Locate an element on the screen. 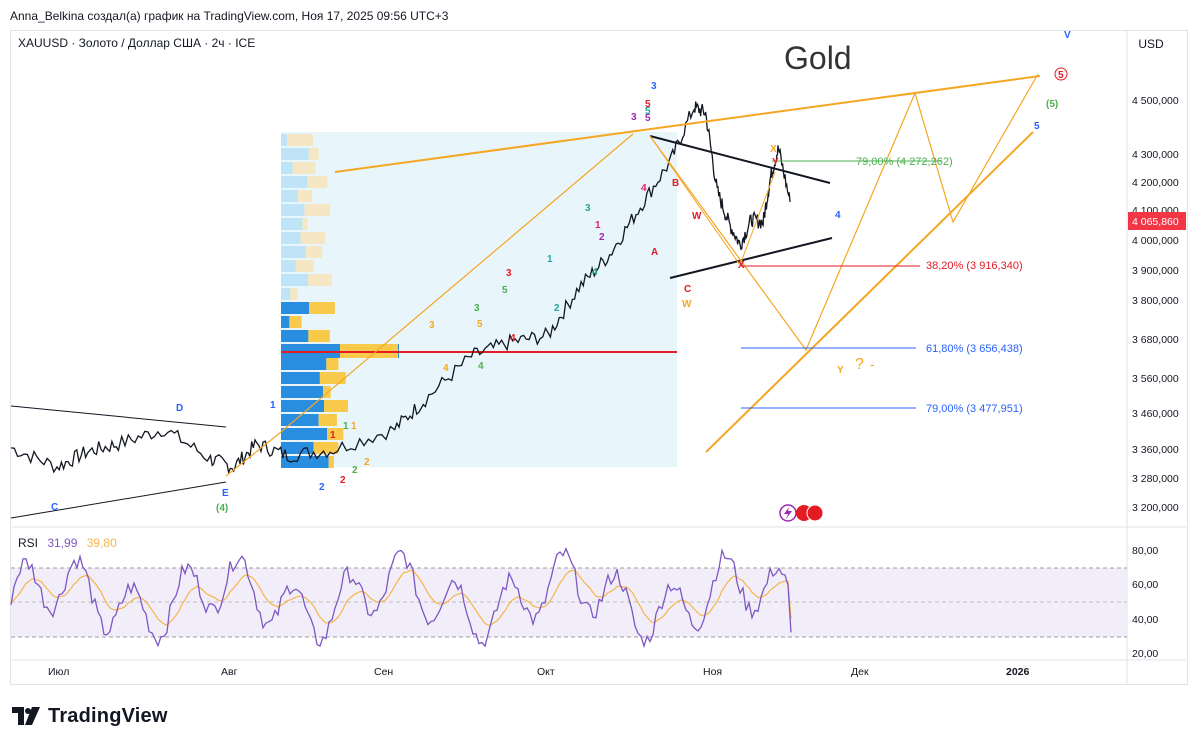  rsi-legend: RSI 31,99 39,80 is located at coordinates (67, 543).